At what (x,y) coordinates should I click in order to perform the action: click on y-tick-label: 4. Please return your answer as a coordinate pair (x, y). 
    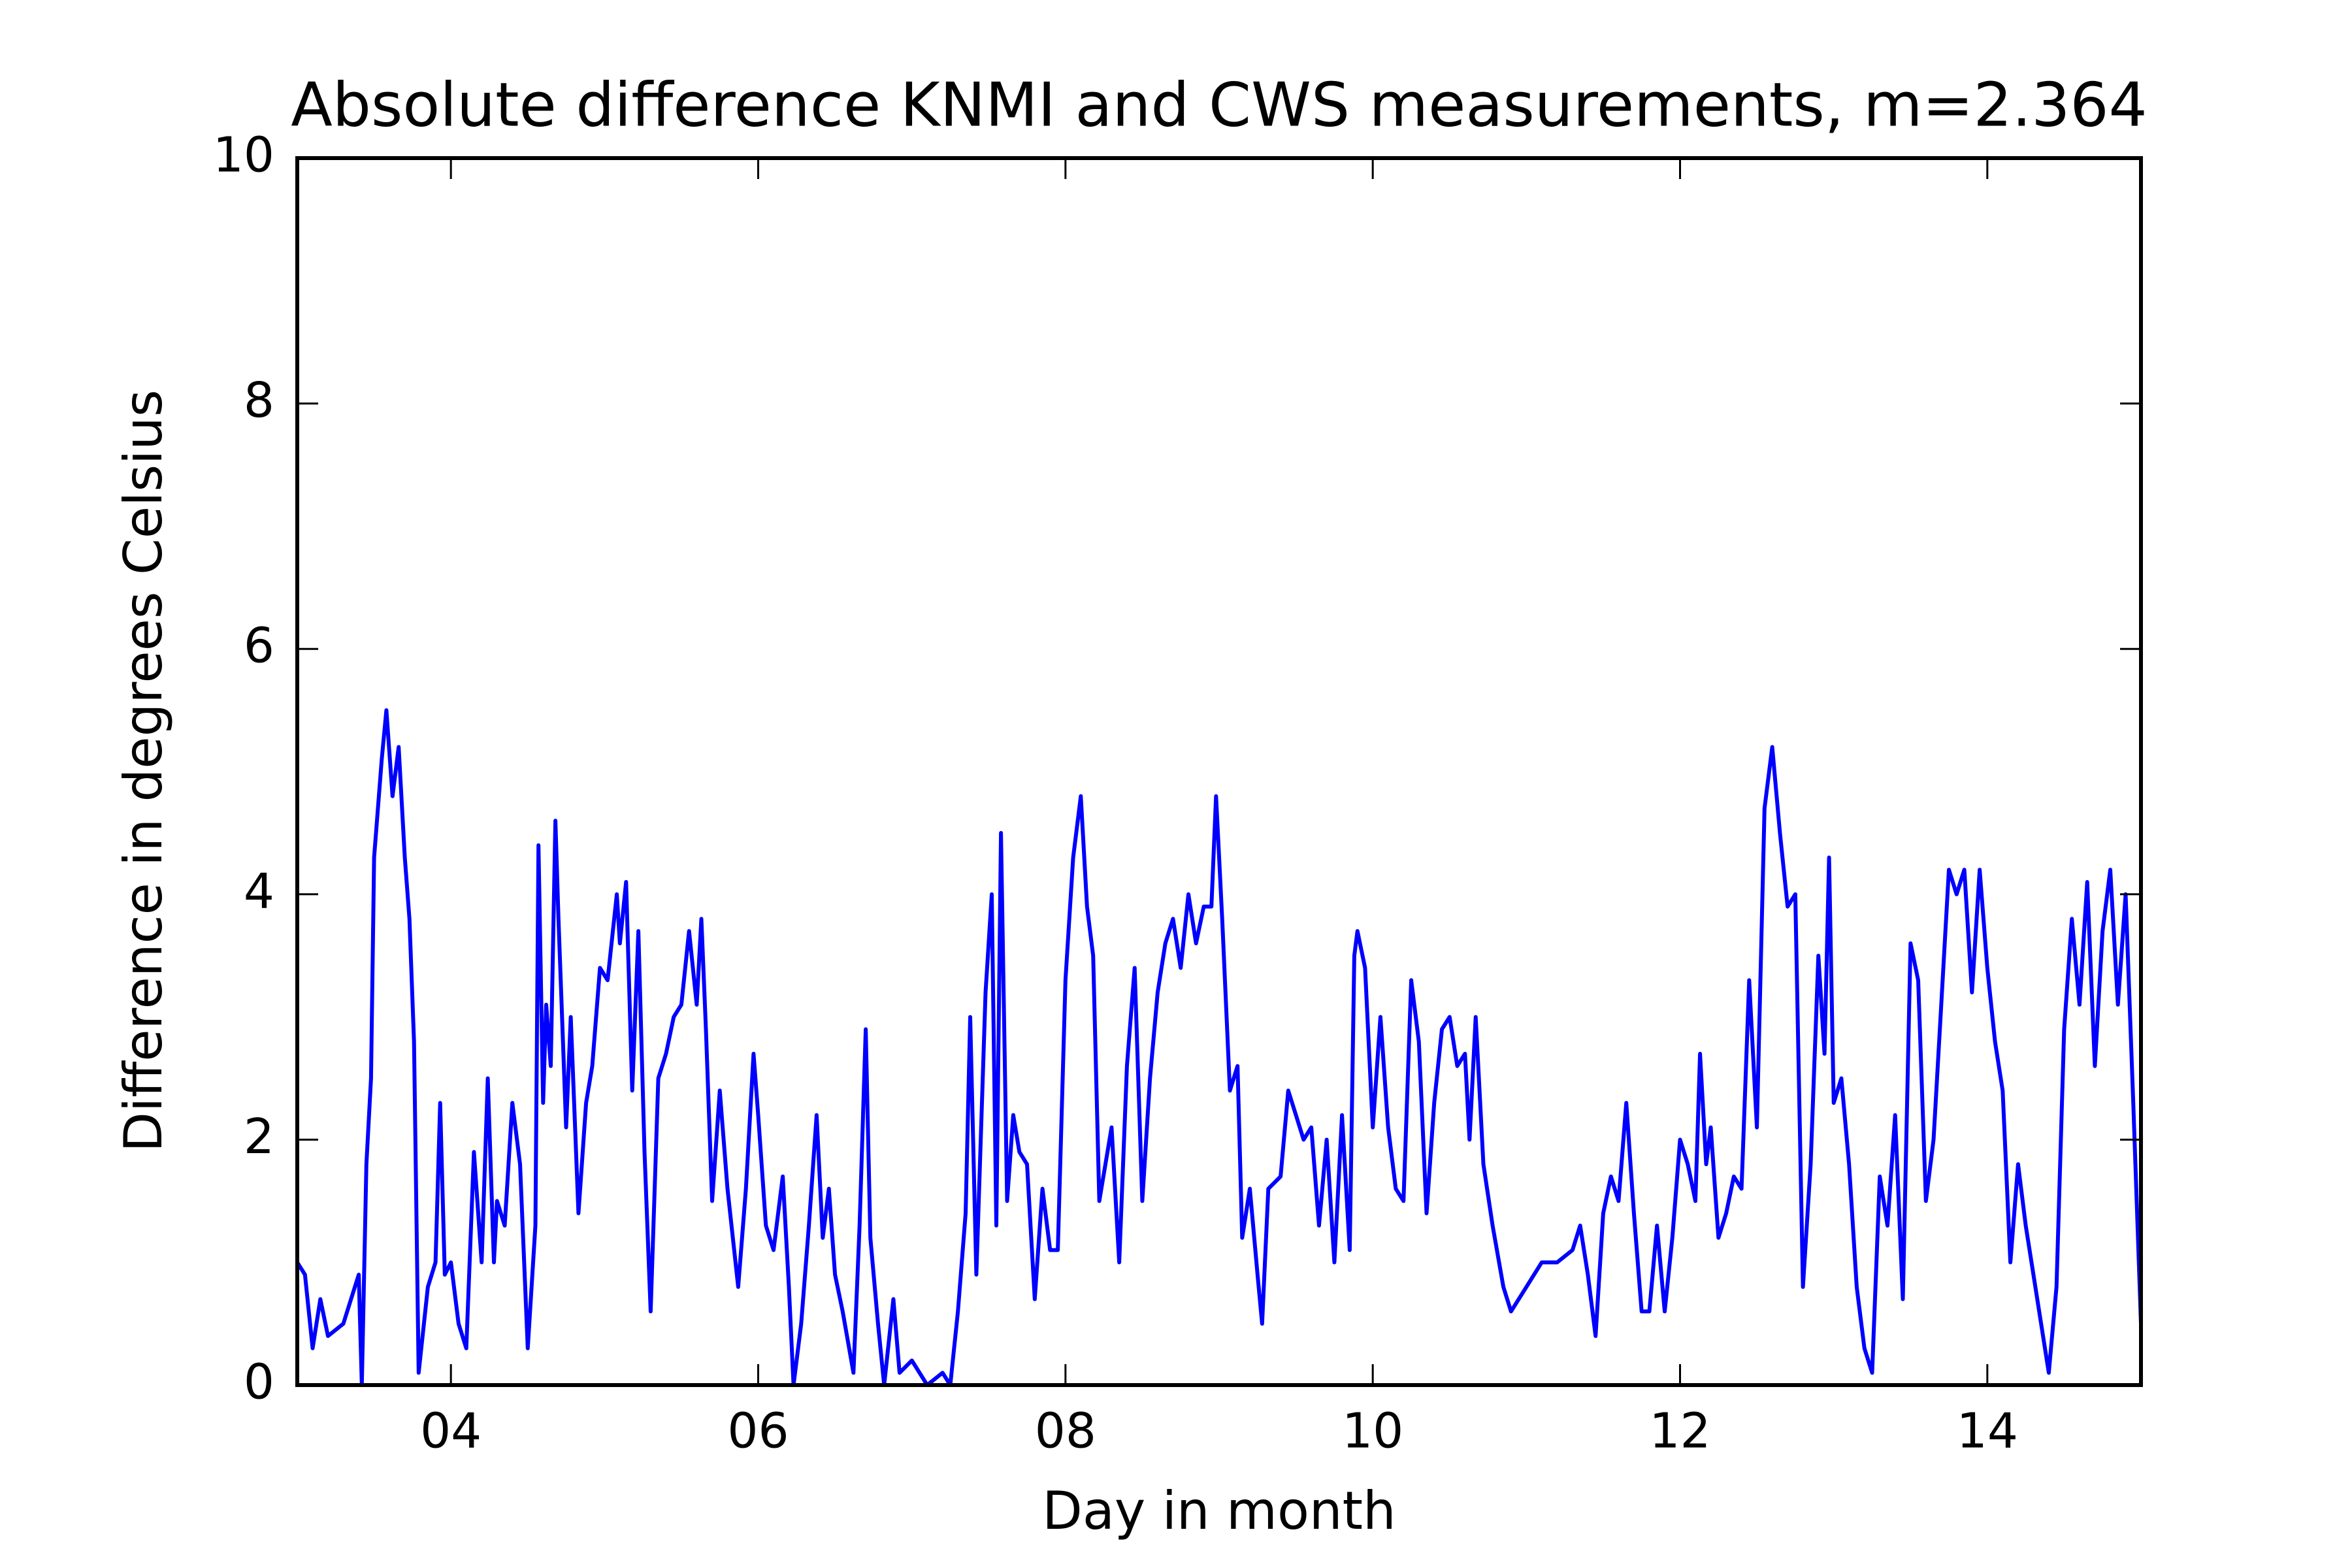
    Looking at the image, I should click on (259, 891).